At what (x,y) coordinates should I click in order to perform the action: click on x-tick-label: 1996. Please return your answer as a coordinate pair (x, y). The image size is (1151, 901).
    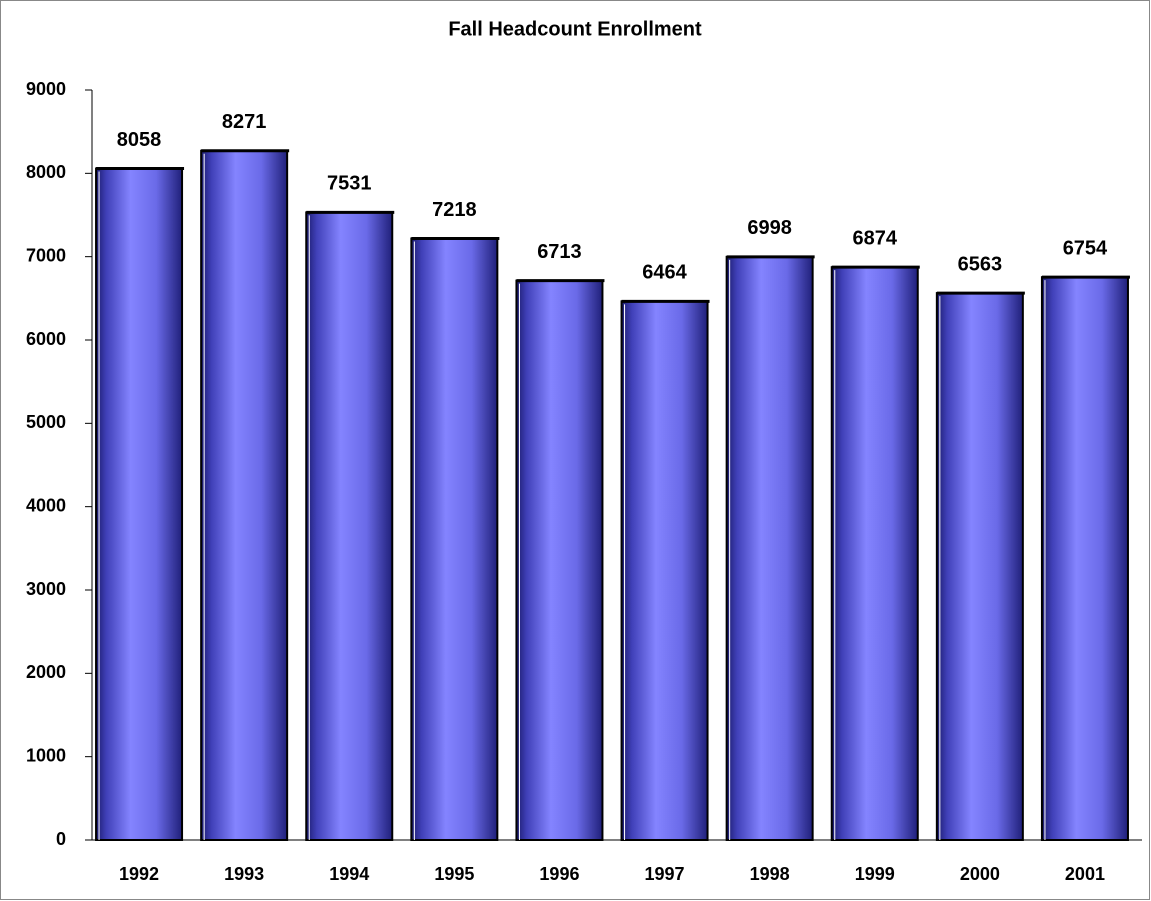
    Looking at the image, I should click on (559, 874).